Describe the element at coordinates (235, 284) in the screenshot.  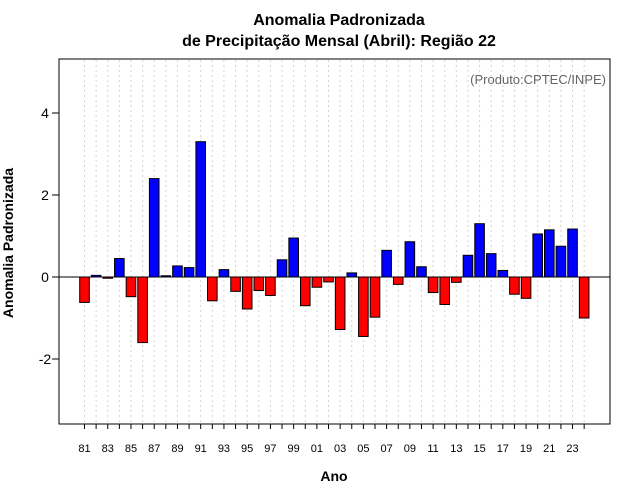
I see `bar-1994` at that location.